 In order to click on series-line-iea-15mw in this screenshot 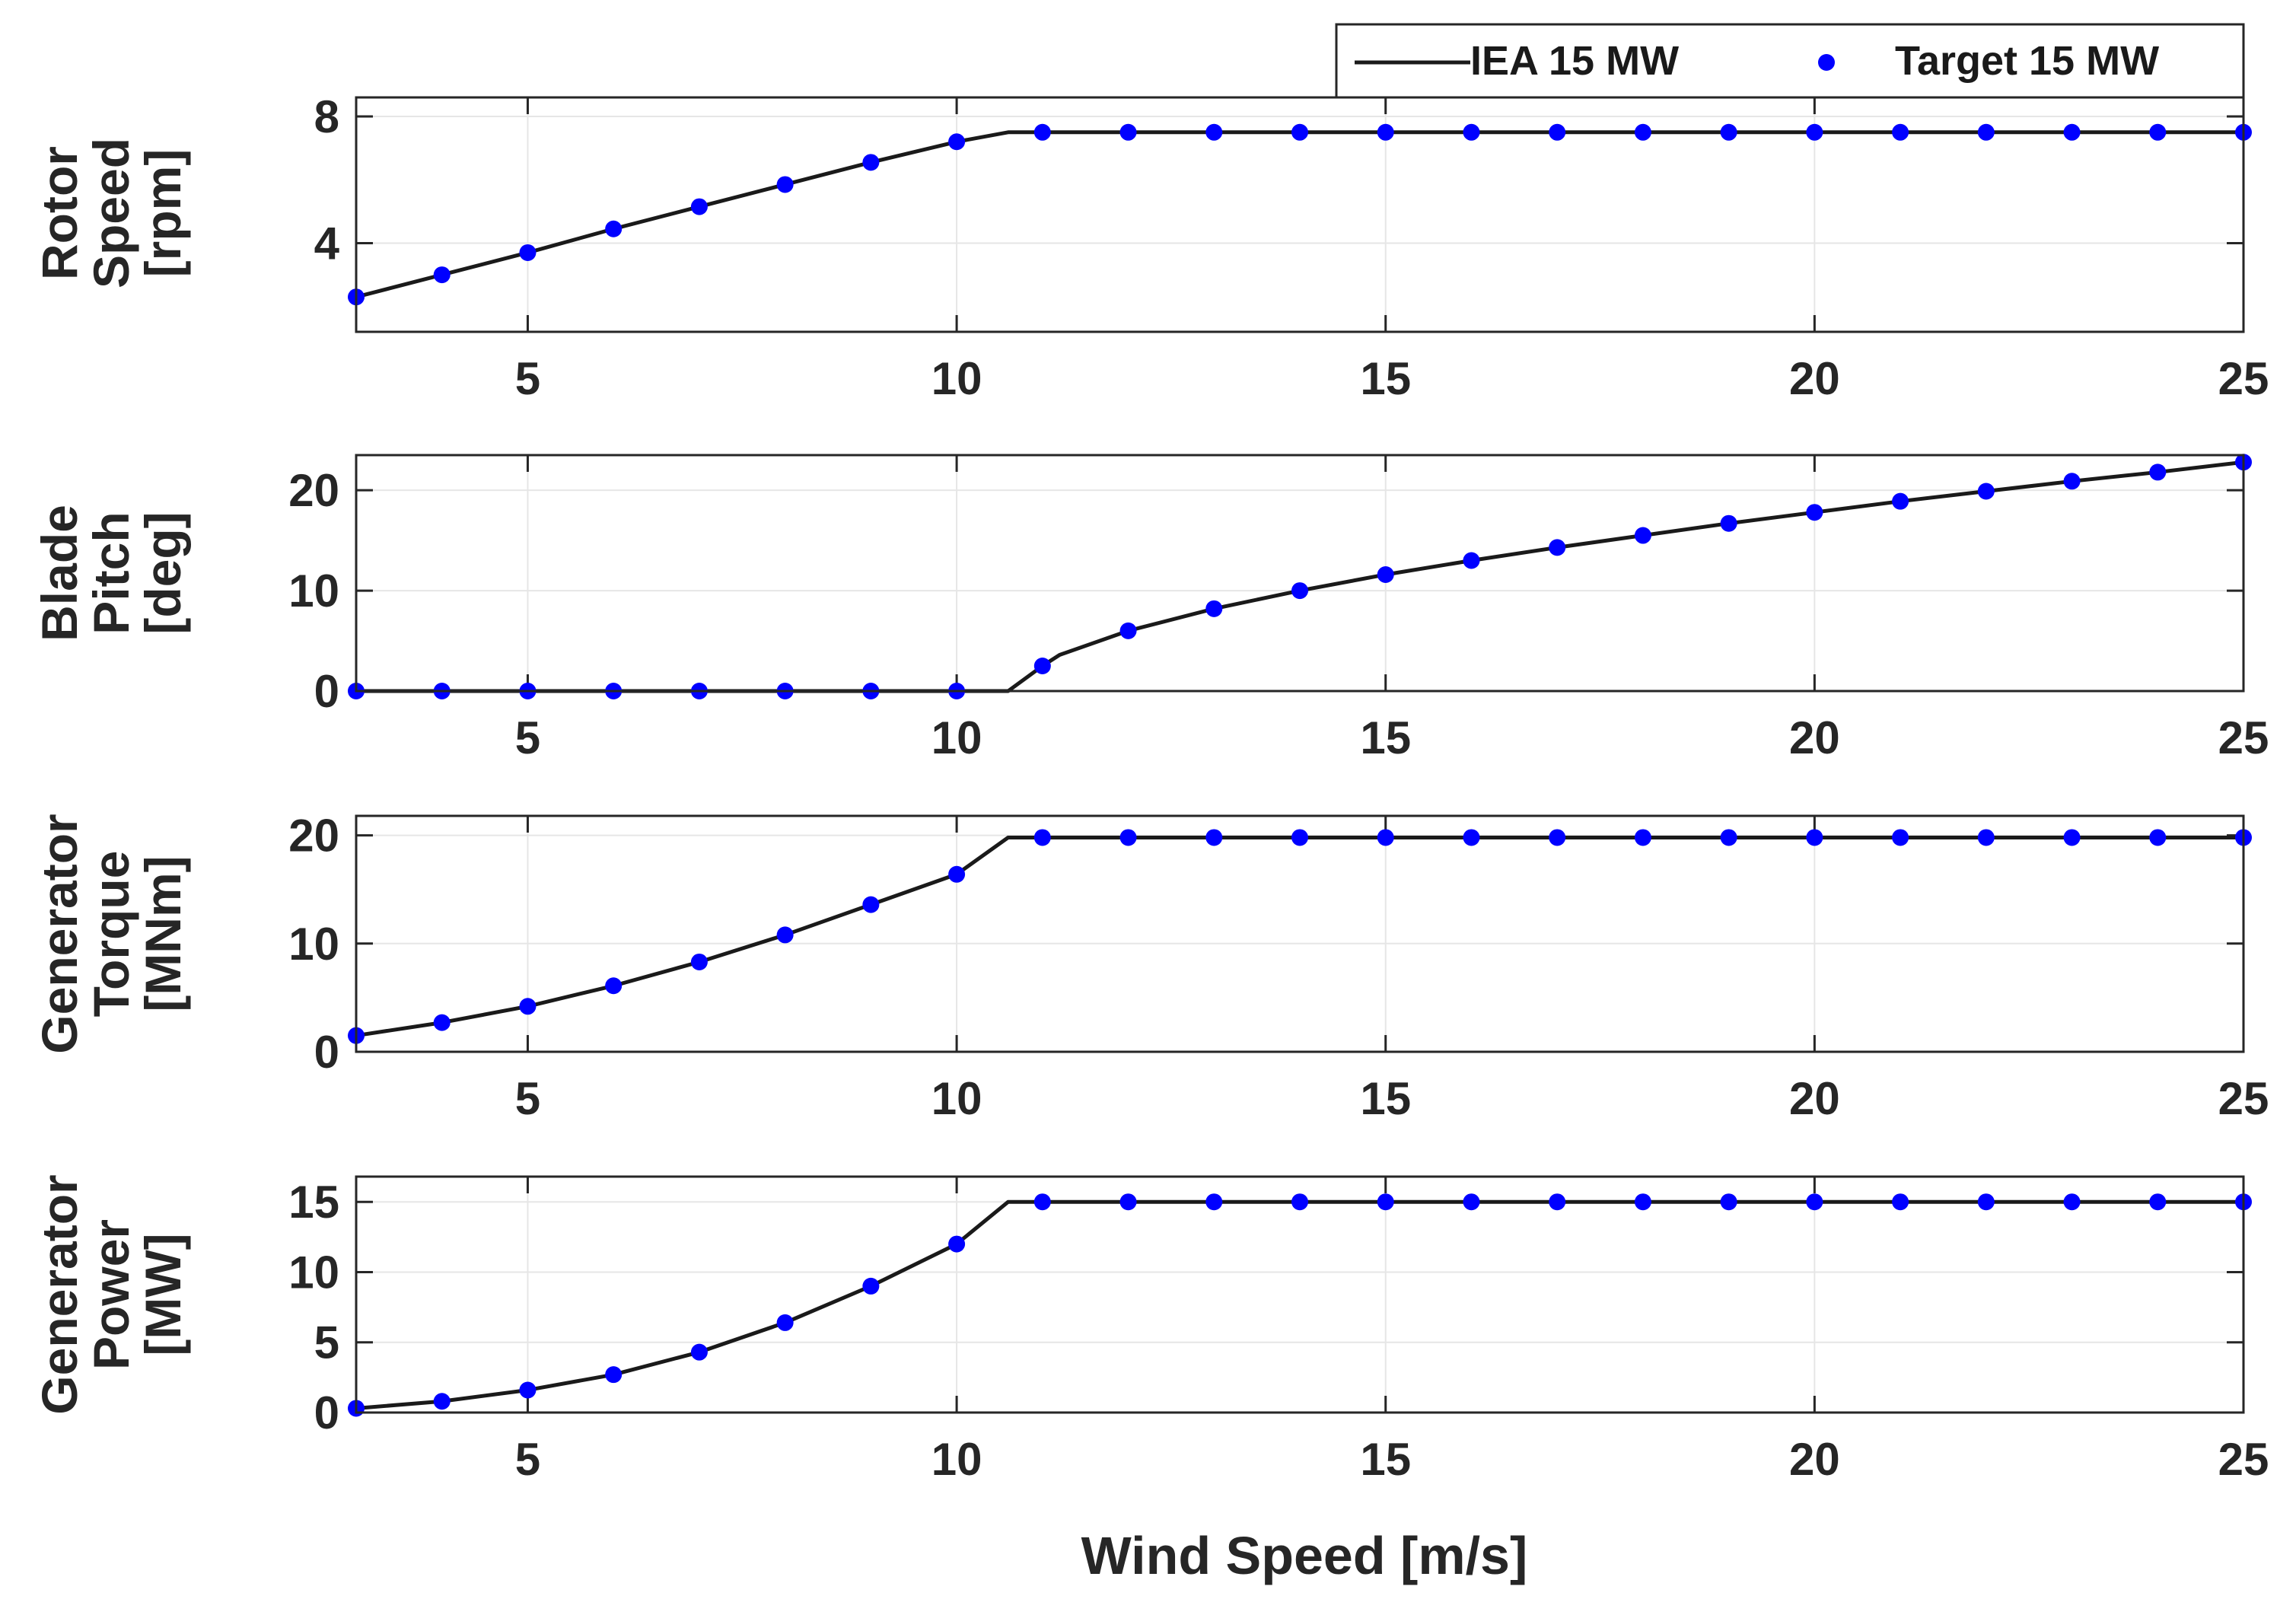, I will do `click(1300, 576)`.